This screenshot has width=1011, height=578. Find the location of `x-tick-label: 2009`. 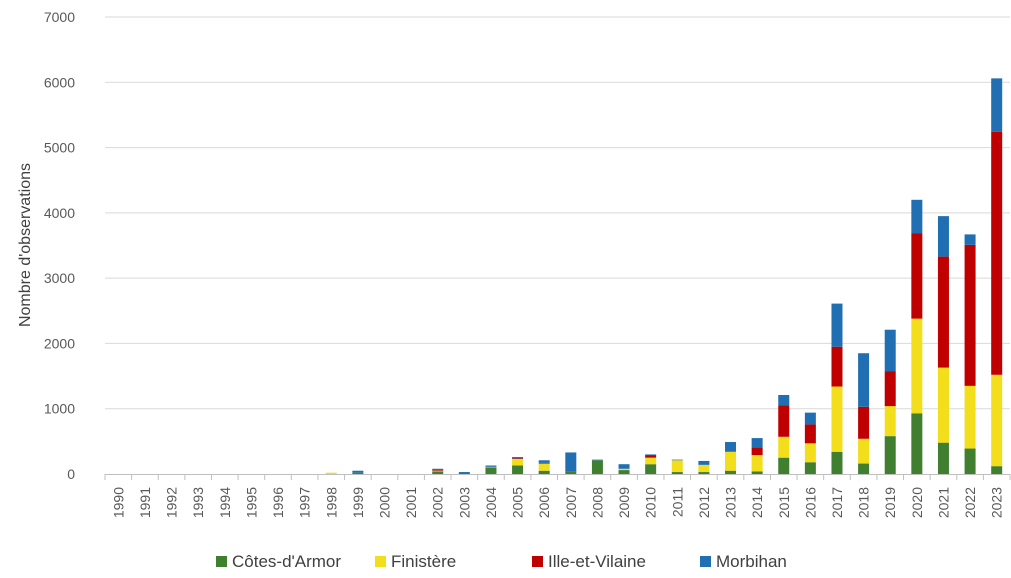

x-tick-label: 2009 is located at coordinates (624, 502).